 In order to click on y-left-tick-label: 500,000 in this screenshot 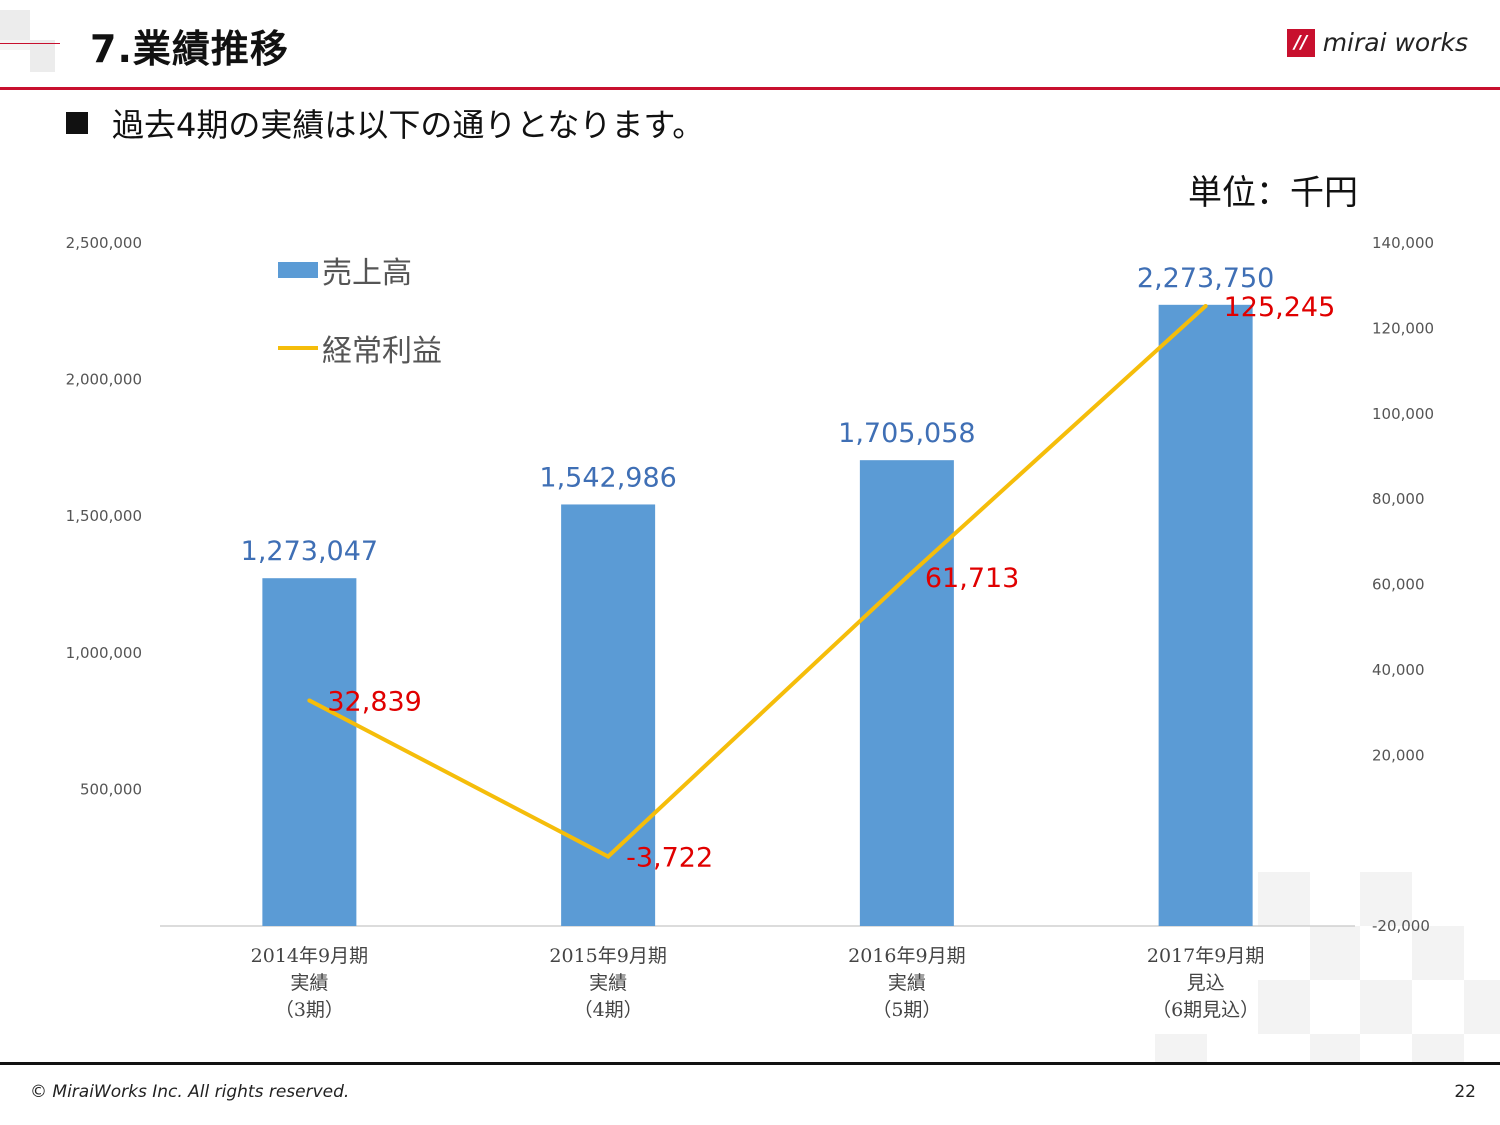, I will do `click(111, 789)`.